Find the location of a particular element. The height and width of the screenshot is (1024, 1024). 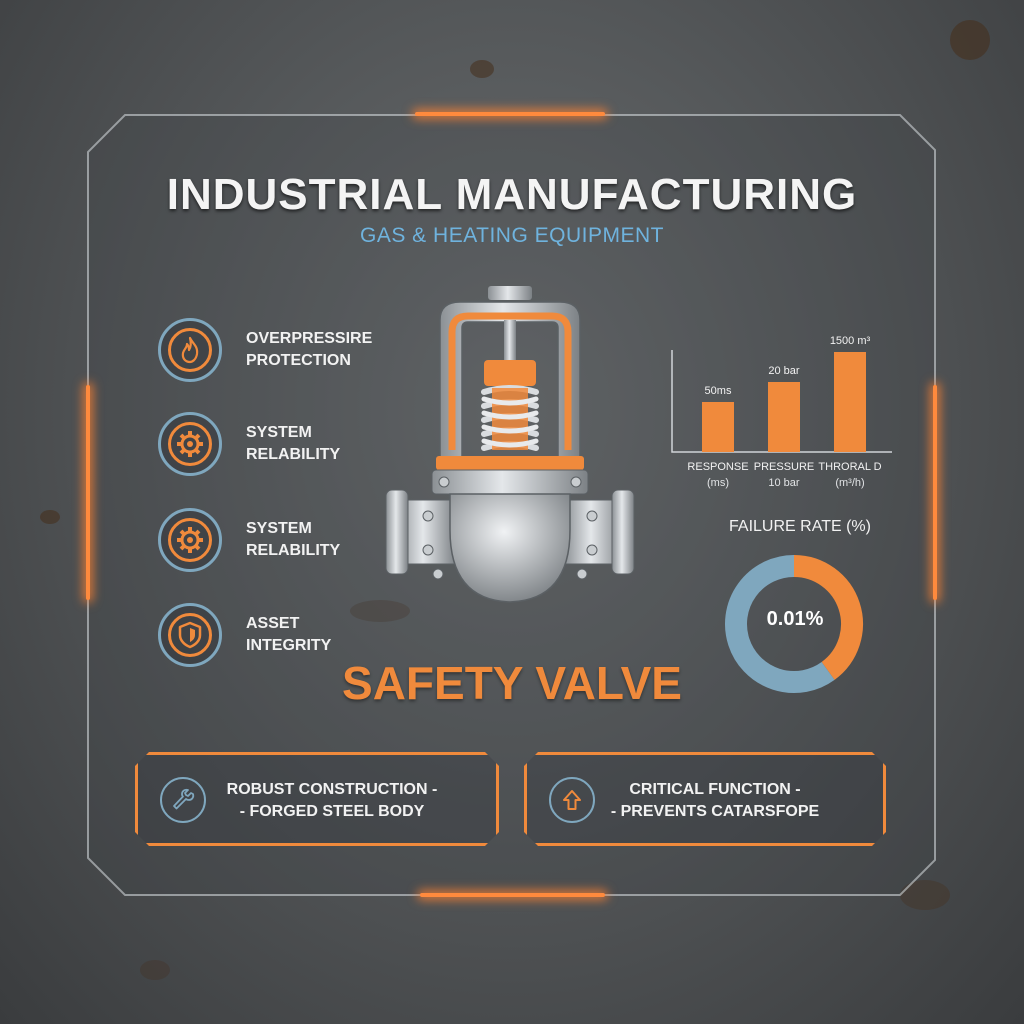

bar-category-label: THRORAL D is located at coordinates (849, 467).